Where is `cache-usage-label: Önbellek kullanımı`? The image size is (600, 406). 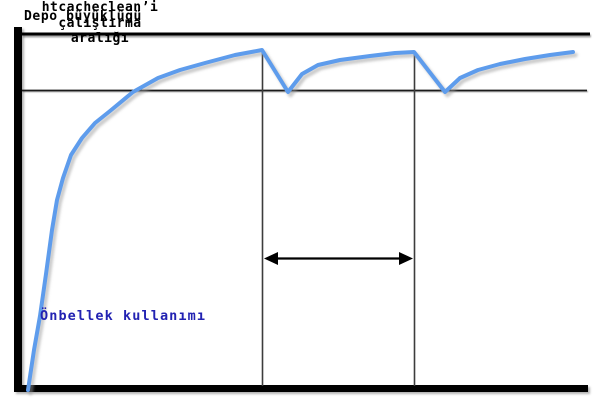 cache-usage-label: Önbellek kullanımı is located at coordinates (123, 316).